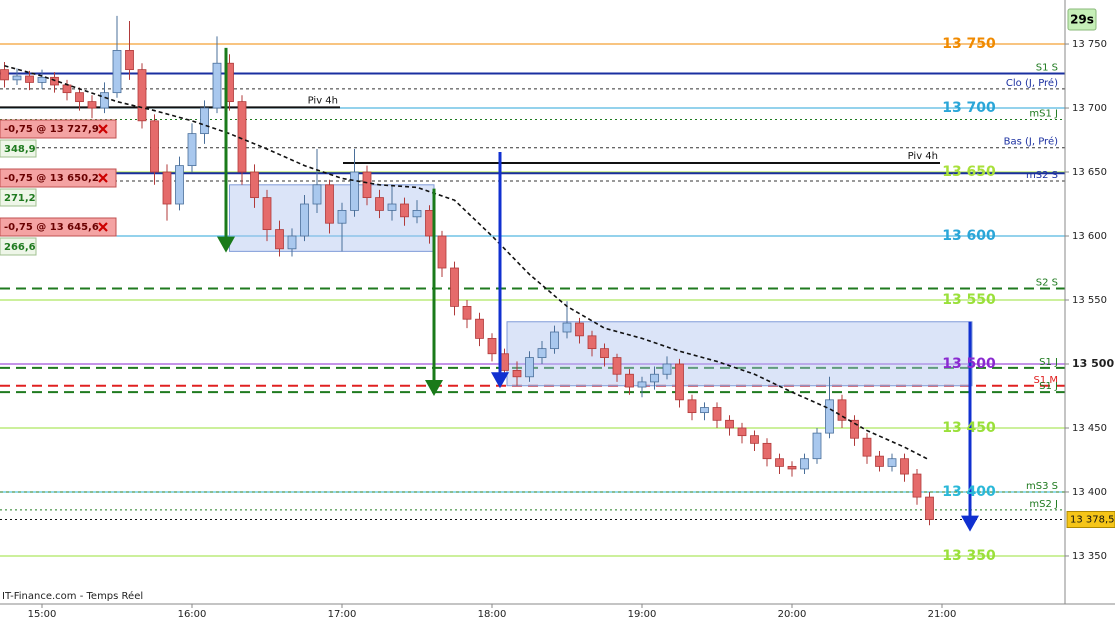 The image size is (1115, 622). What do you see at coordinates (192, 614) in the screenshot?
I see `x-tick-label: 16:00` at bounding box center [192, 614].